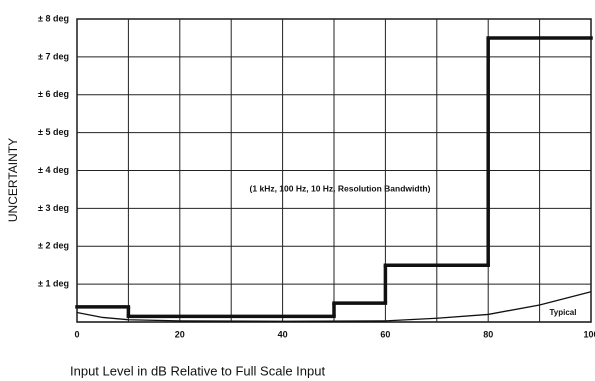 The width and height of the screenshot is (595, 381). Describe the element at coordinates (53, 208) in the screenshot. I see `y-tick-label: ± 3 deg` at that location.